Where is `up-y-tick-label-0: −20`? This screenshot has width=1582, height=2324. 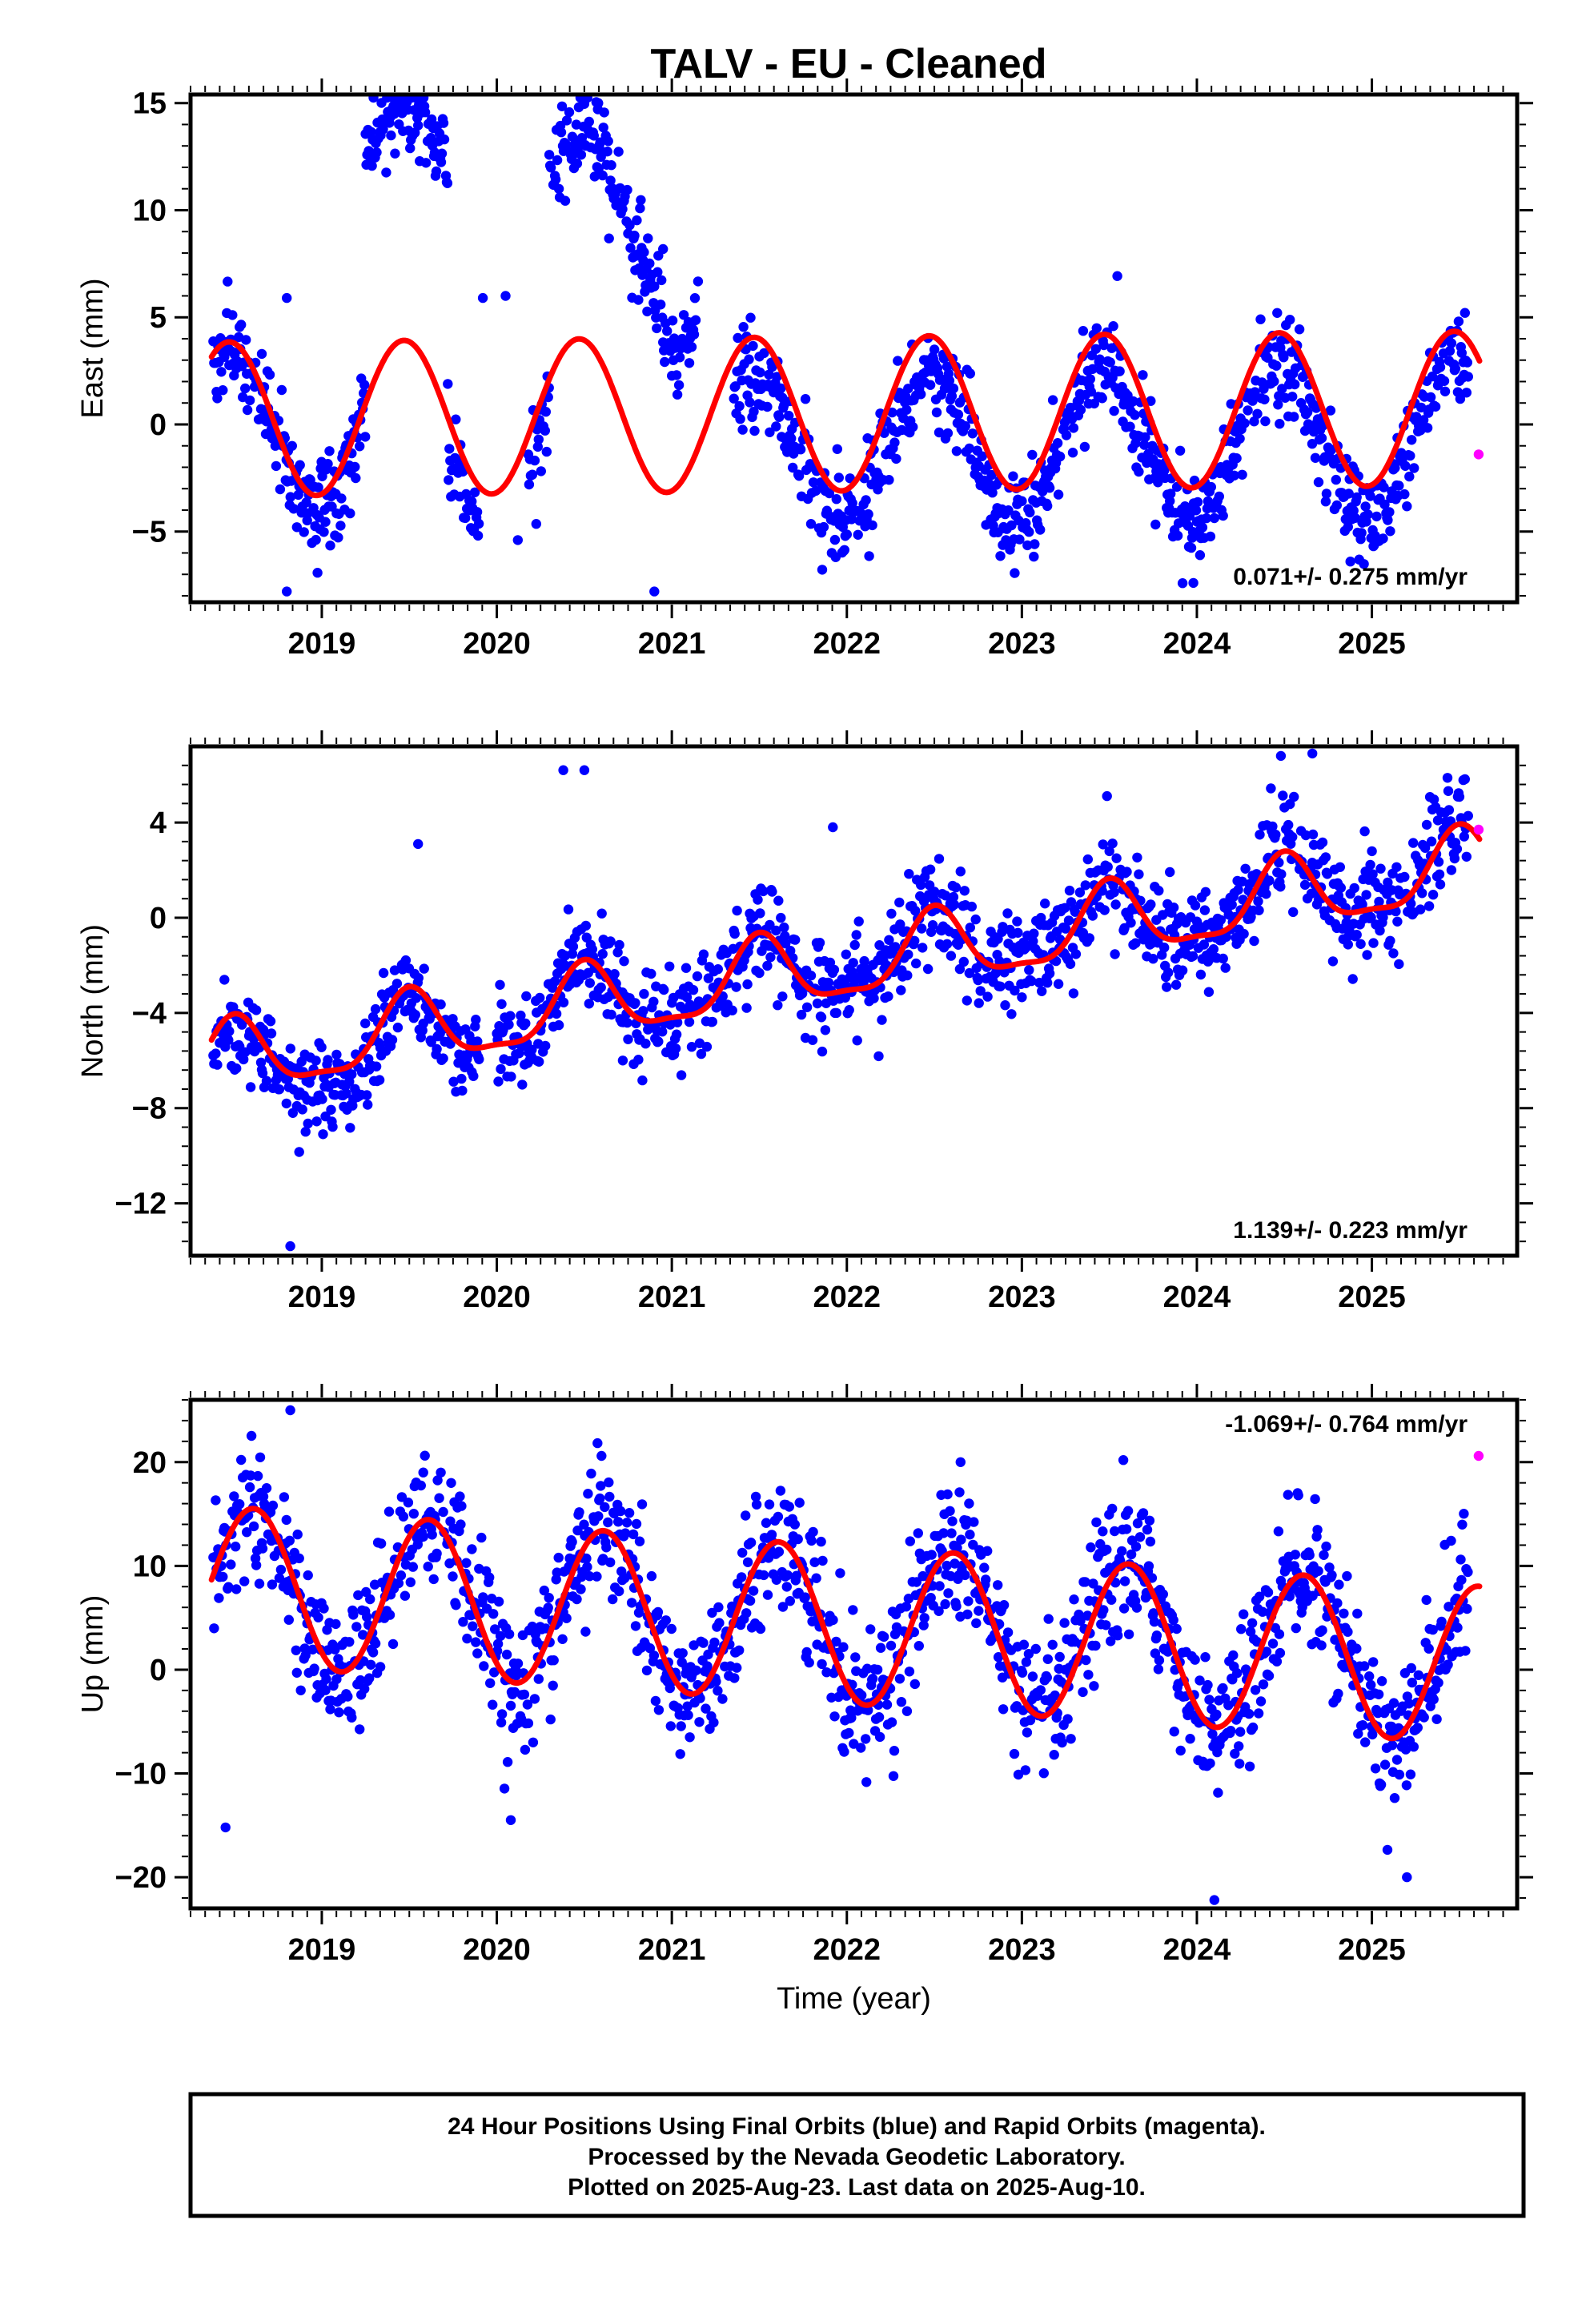
up-y-tick-label-0: −20 is located at coordinates (141, 1878).